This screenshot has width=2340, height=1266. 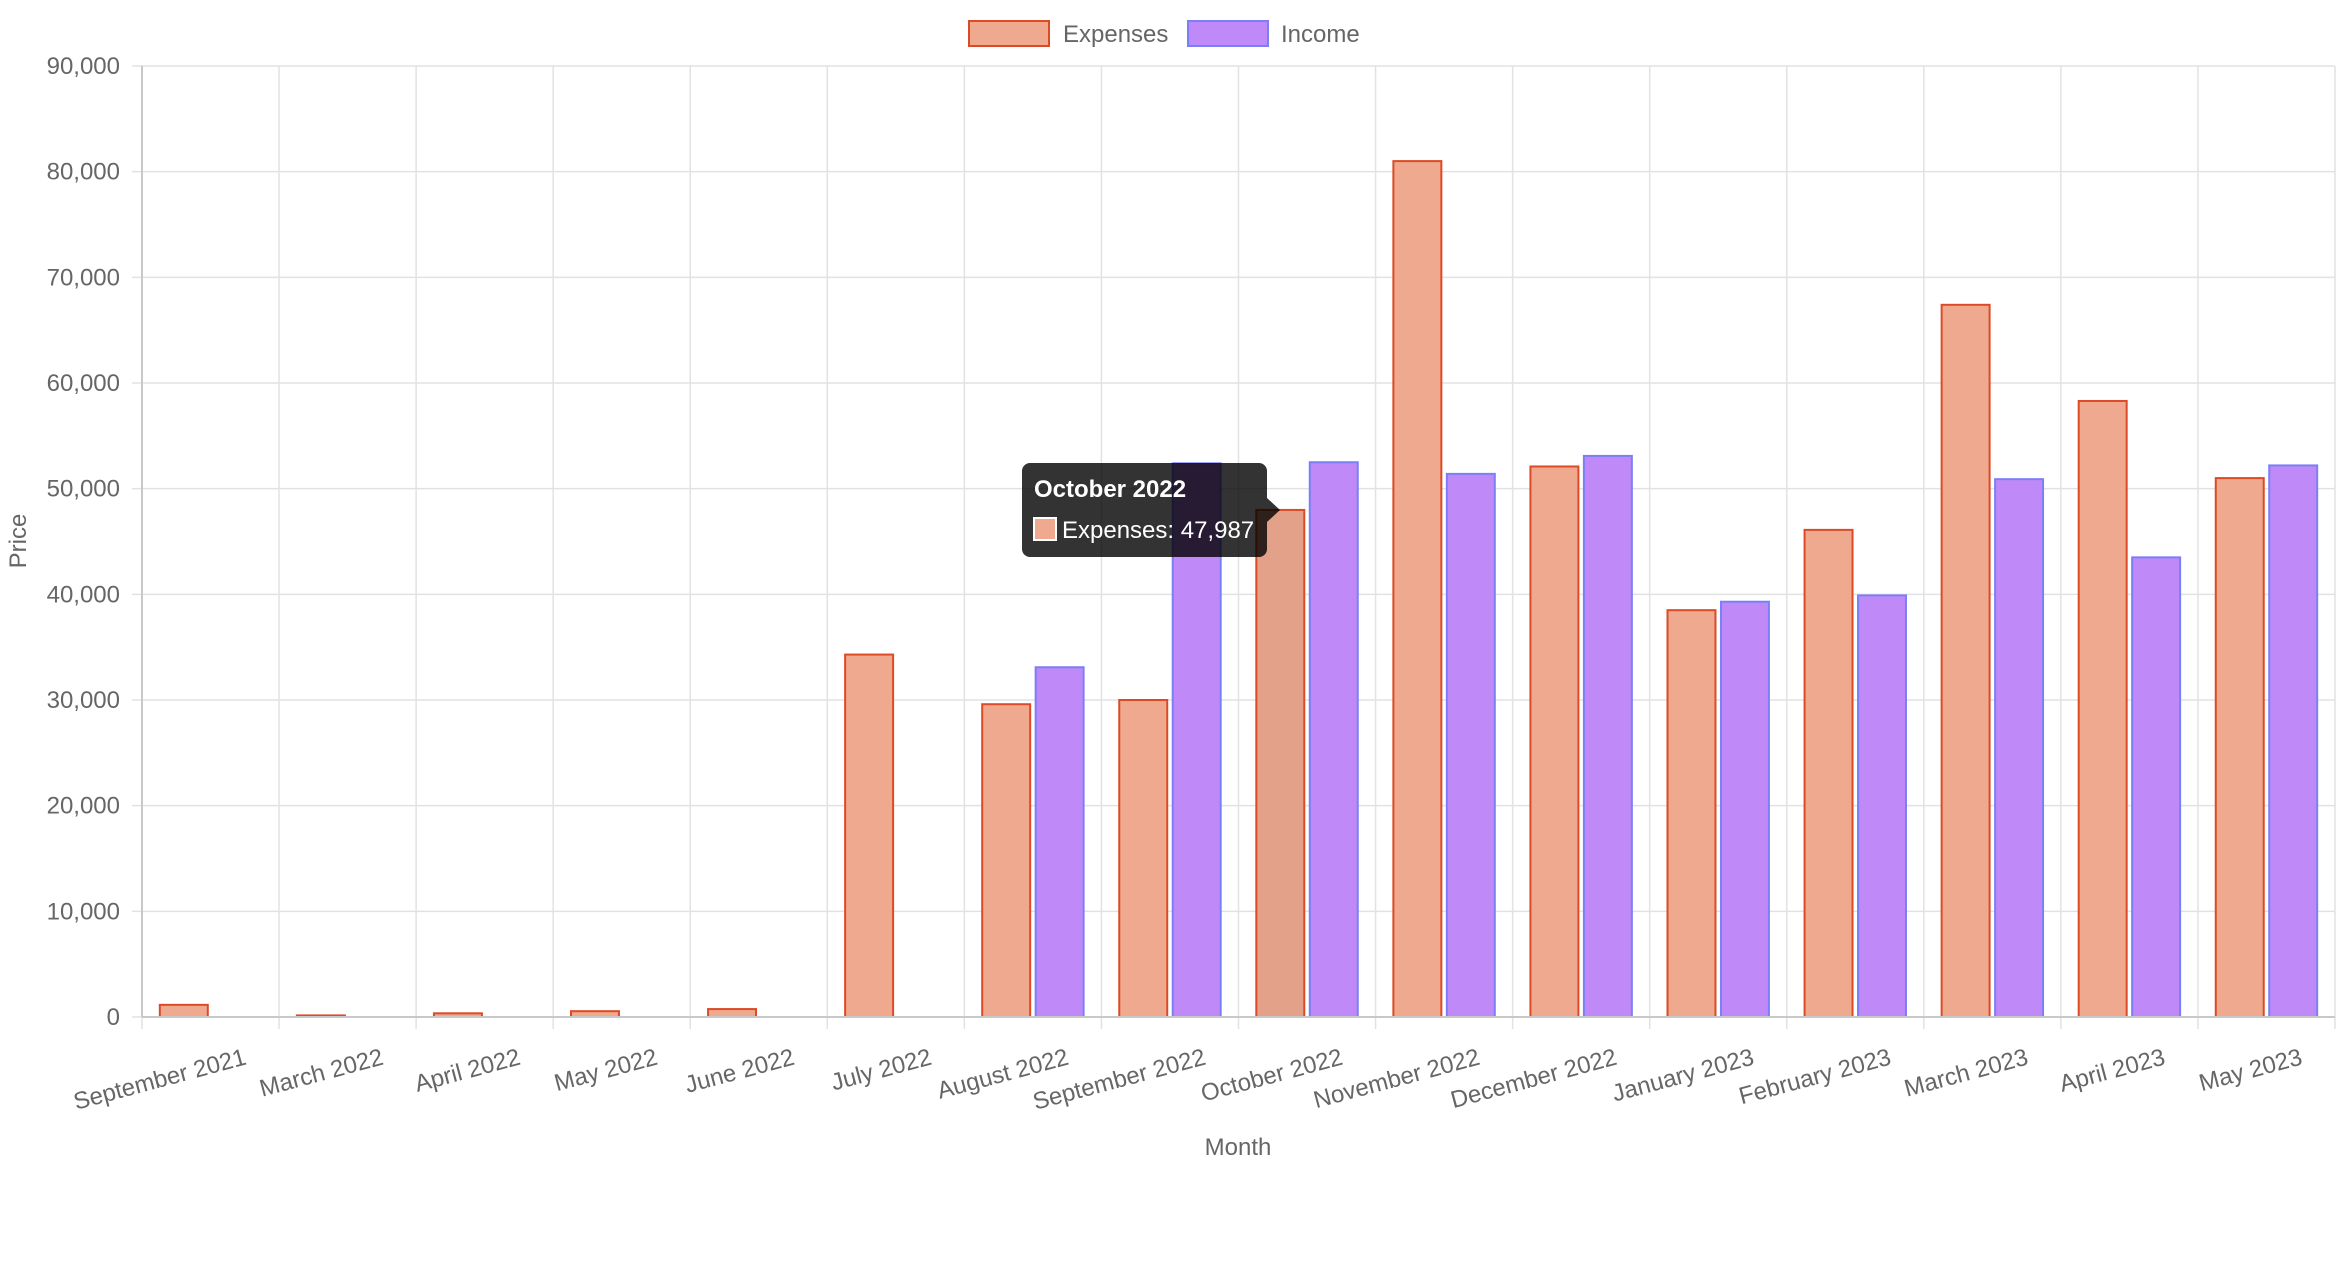 What do you see at coordinates (83, 66) in the screenshot?
I see `y-tick-label: 90,000` at bounding box center [83, 66].